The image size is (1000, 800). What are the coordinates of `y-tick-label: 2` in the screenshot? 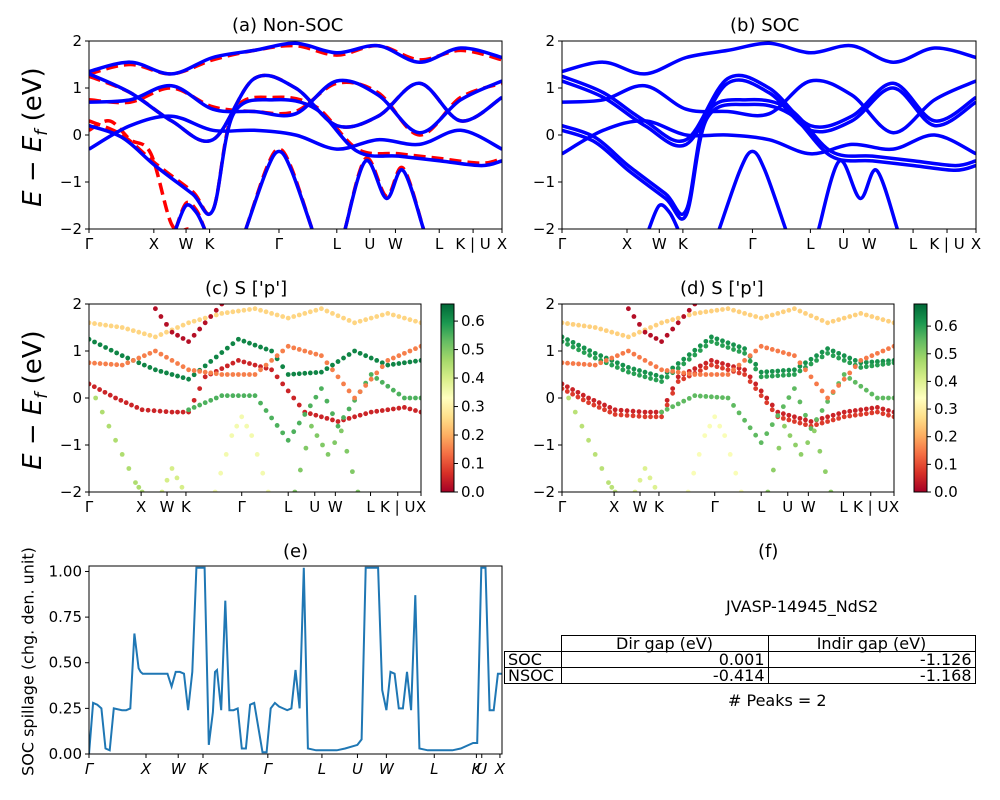 It's located at (550, 41).